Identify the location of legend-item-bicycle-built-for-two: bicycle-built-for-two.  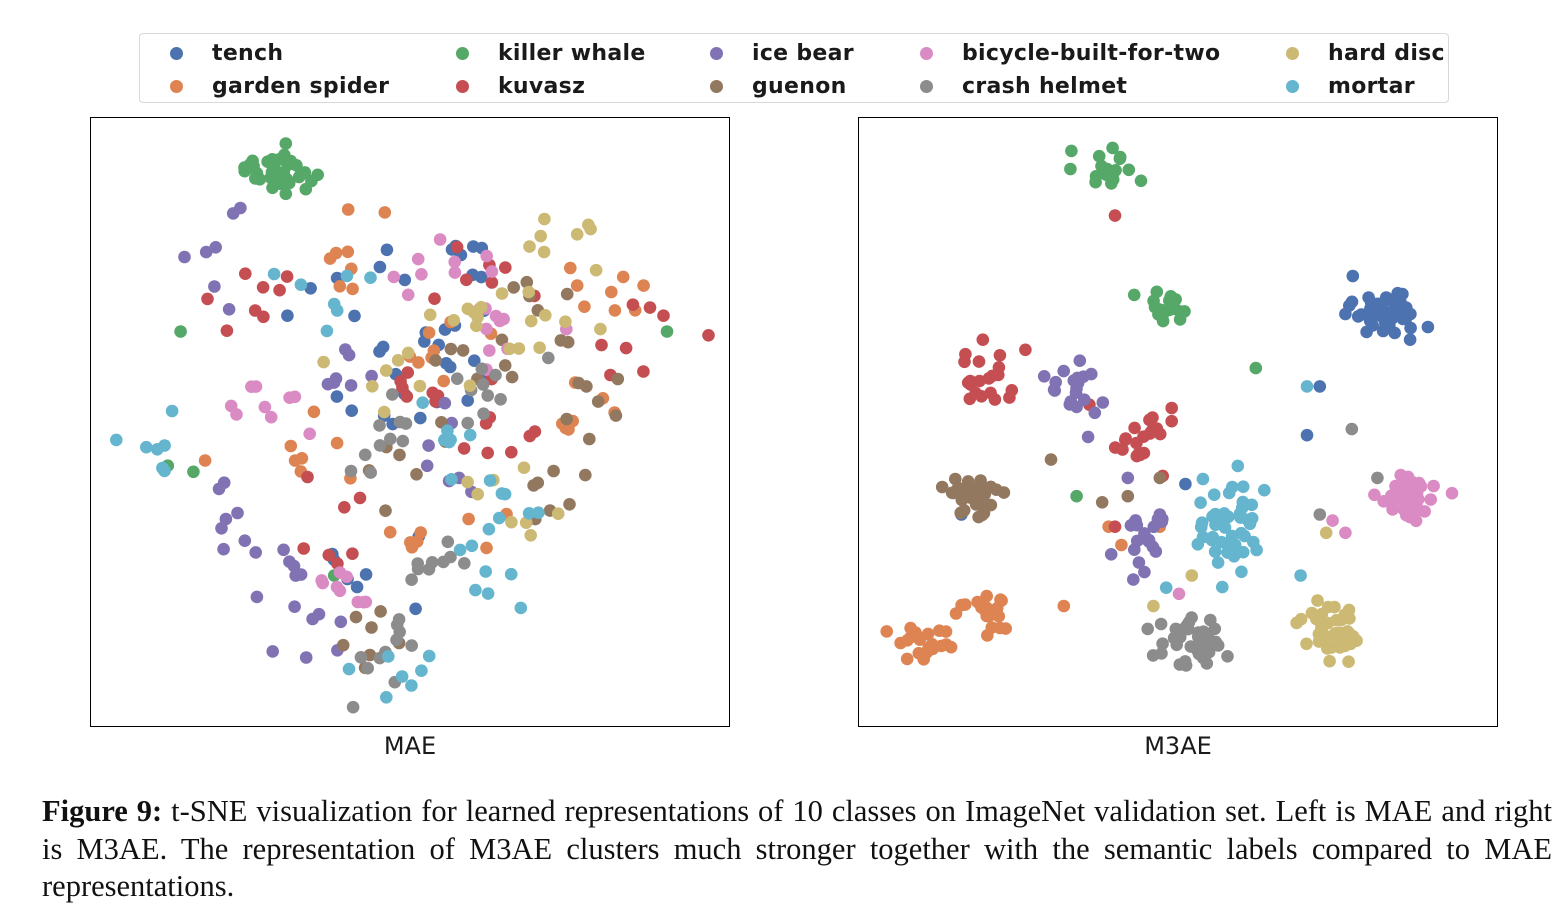
(1070, 53).